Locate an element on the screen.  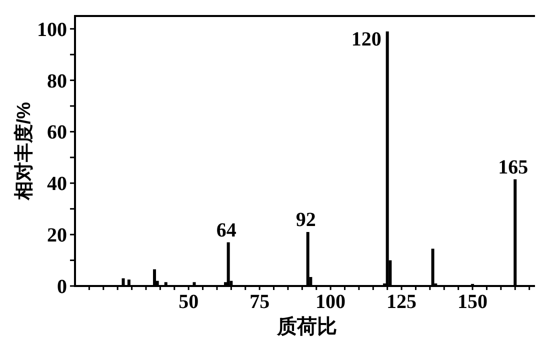
x-tick-label: 100 is located at coordinates (331, 302).